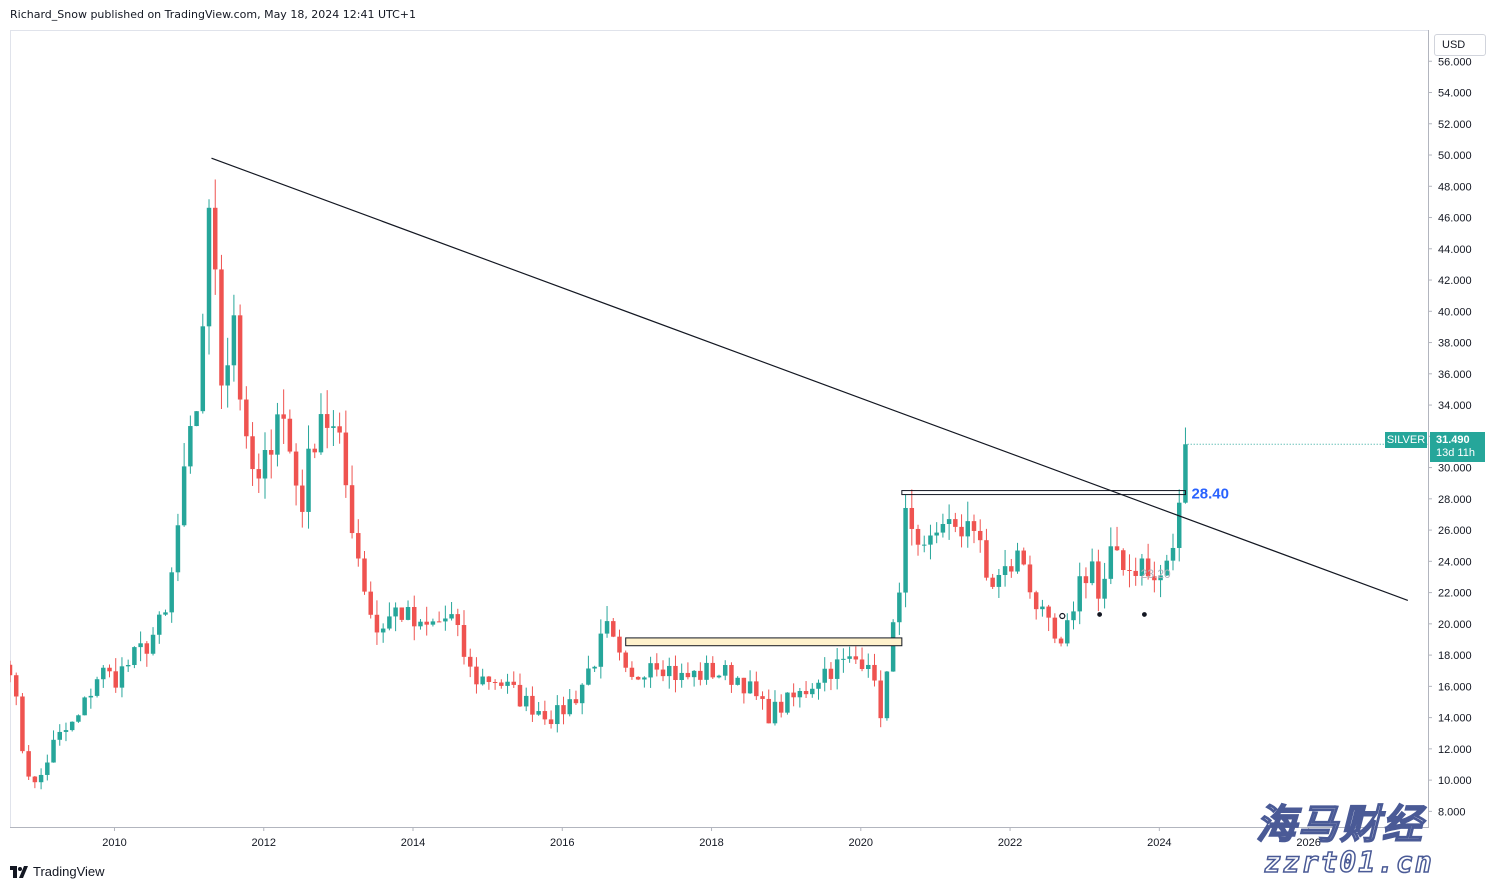 The image size is (1499, 891). What do you see at coordinates (764, 642) in the screenshot?
I see `resistance-zone` at bounding box center [764, 642].